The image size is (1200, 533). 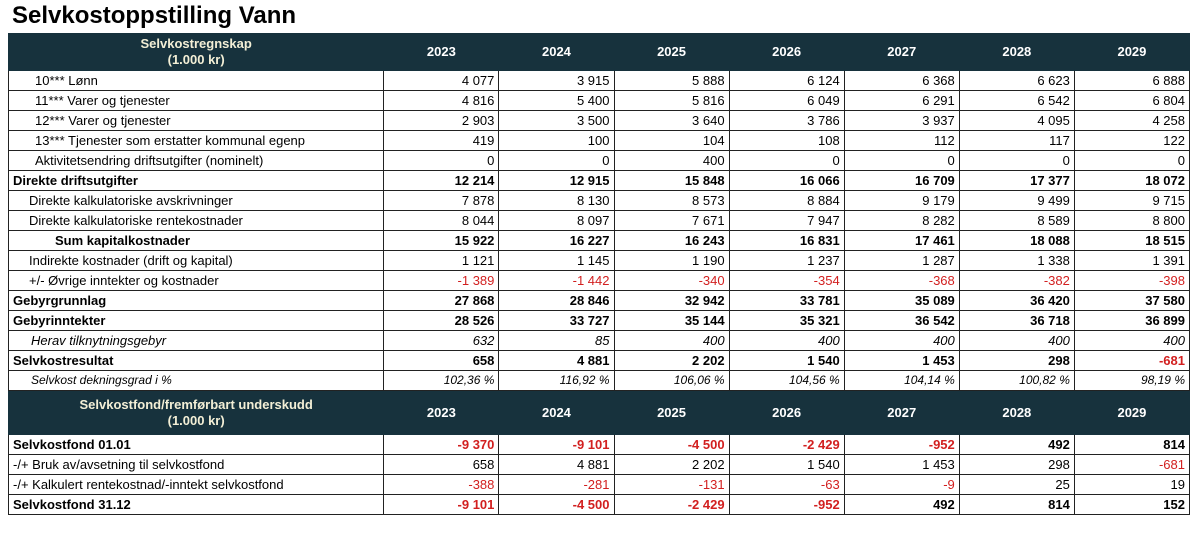 I want to click on row-label: Herav tilknytningsgebyr, so click(x=196, y=340).